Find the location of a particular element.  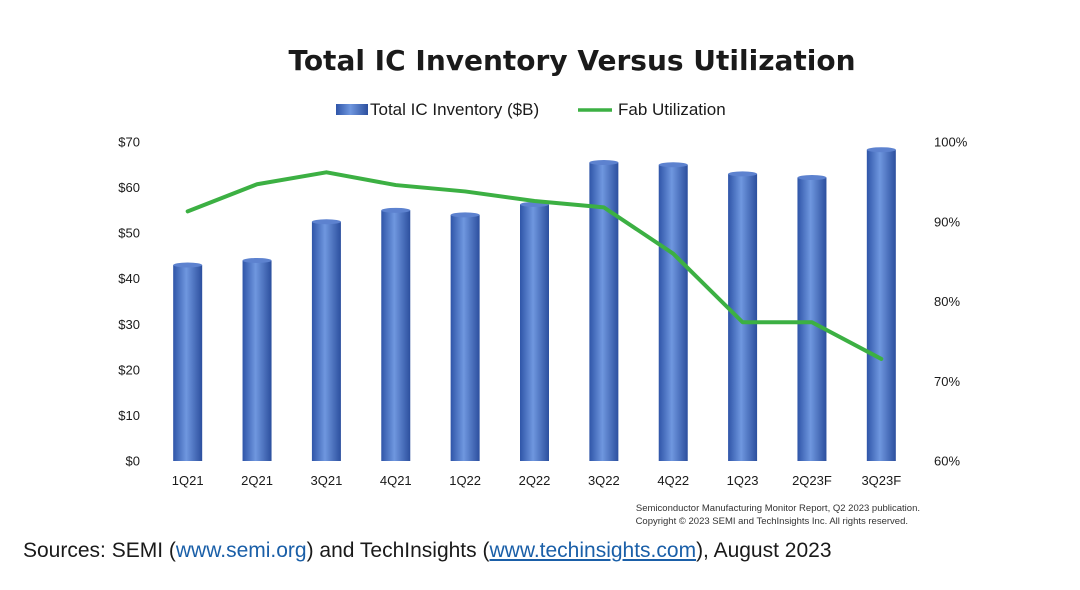

sources-prefix: Sources: SEMI ( is located at coordinates (99, 550).